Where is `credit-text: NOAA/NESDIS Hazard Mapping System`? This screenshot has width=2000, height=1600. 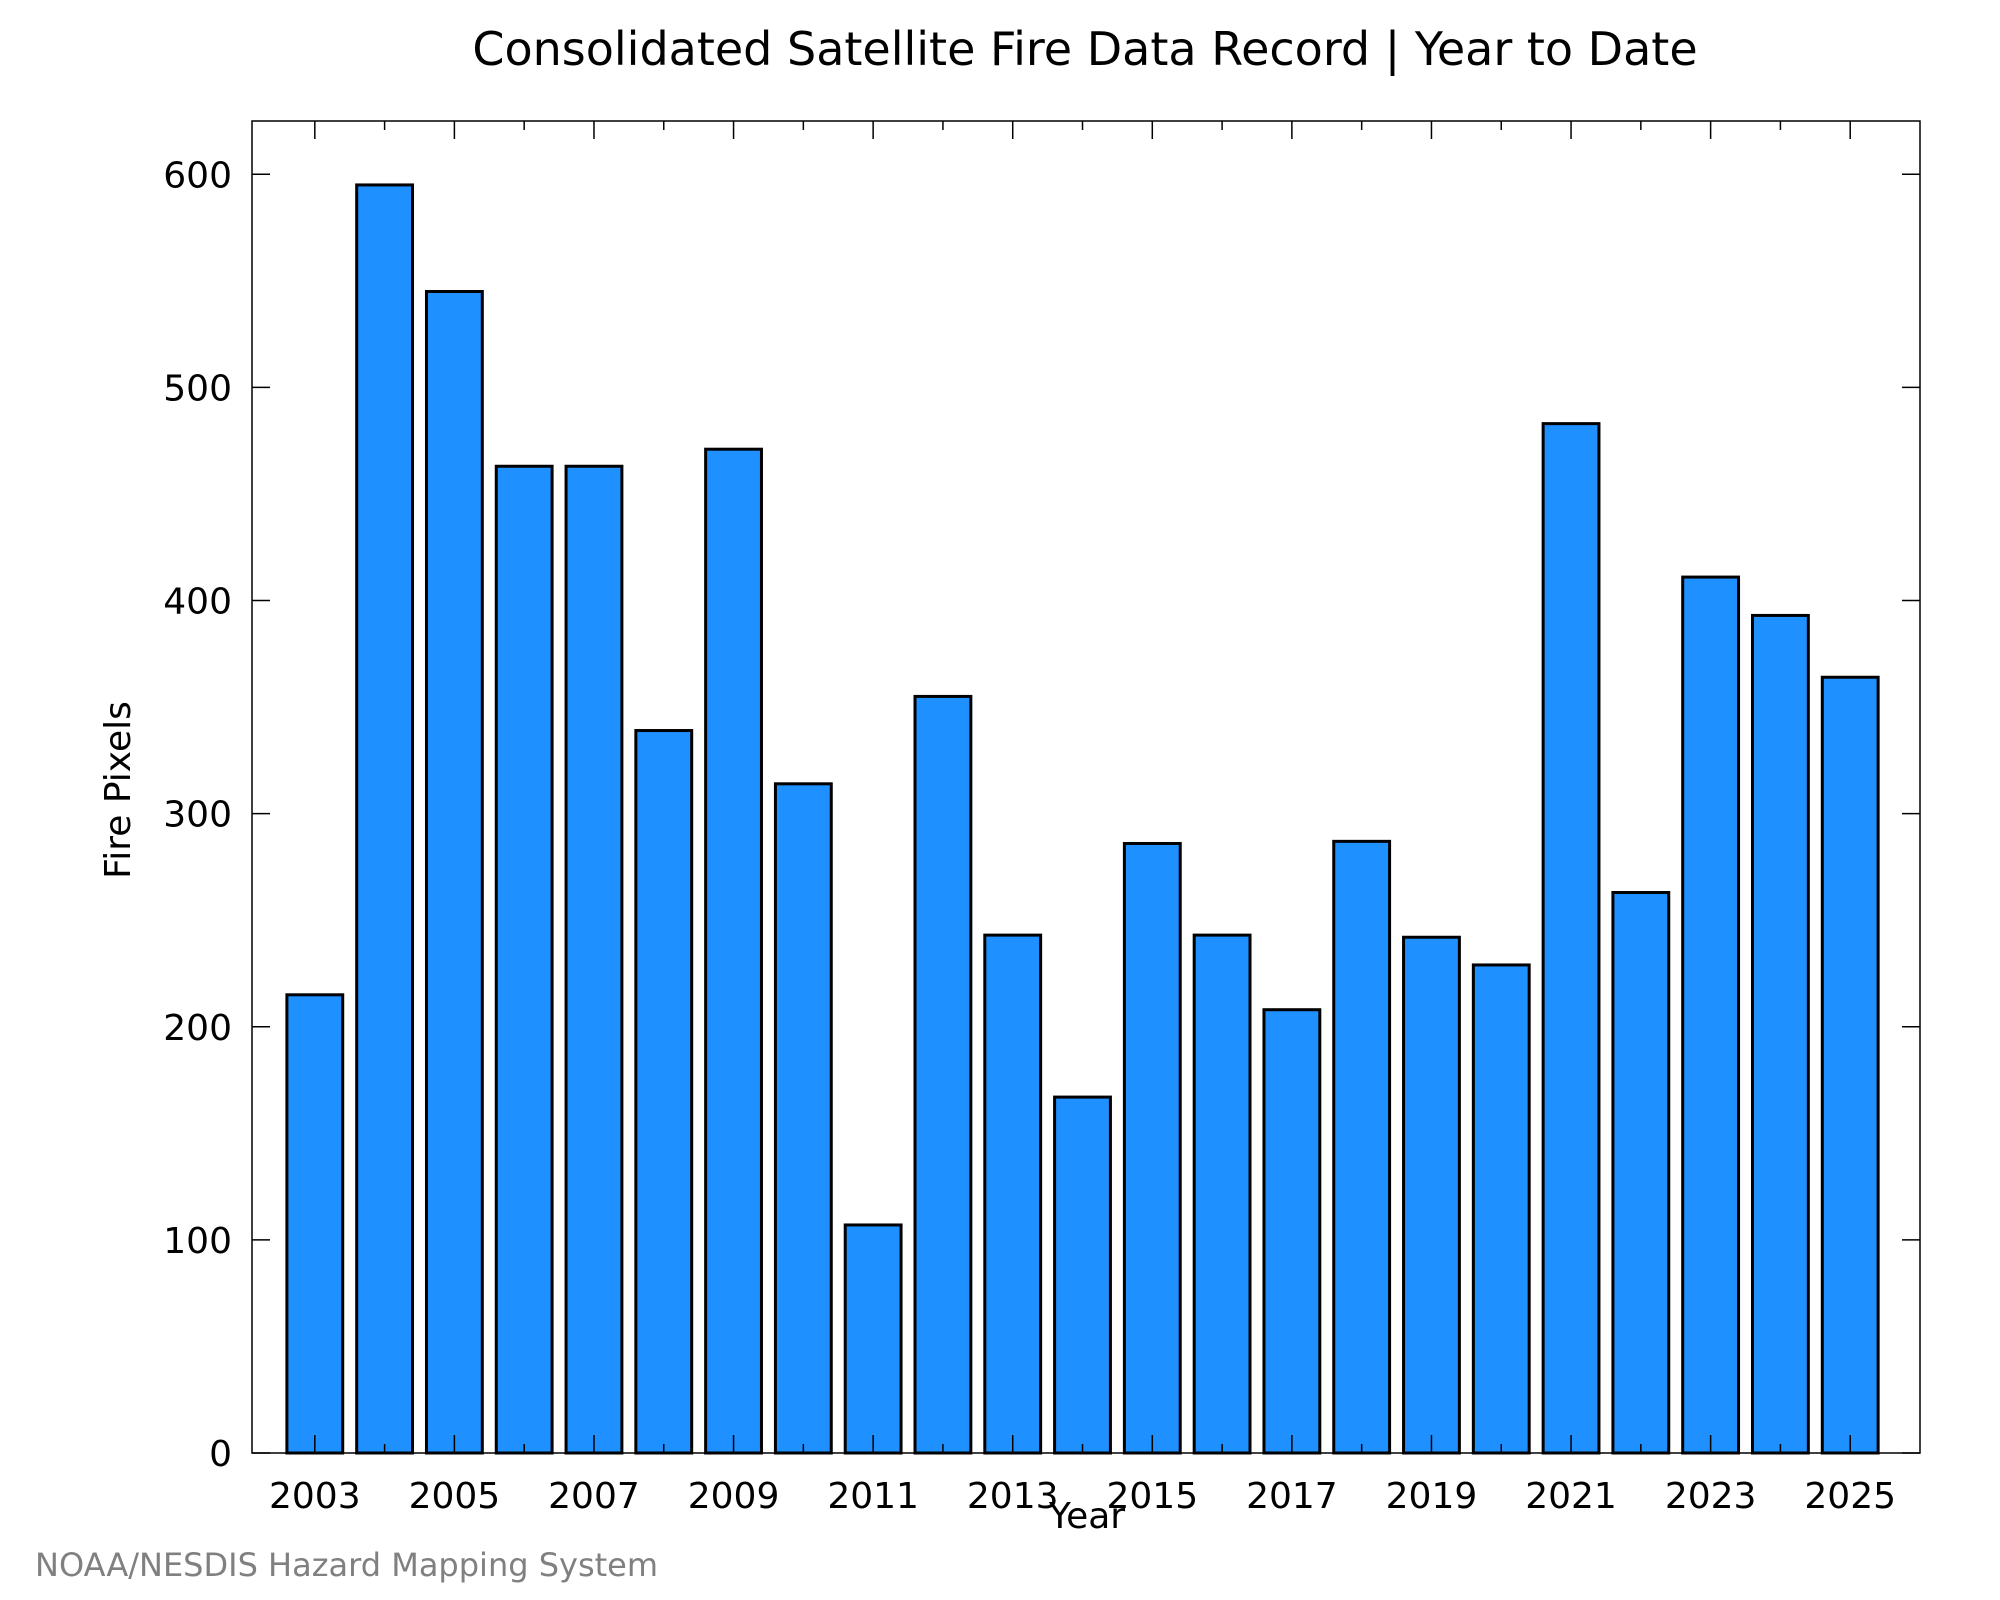
credit-text: NOAA/NESDIS Hazard Mapping System is located at coordinates (346, 1565).